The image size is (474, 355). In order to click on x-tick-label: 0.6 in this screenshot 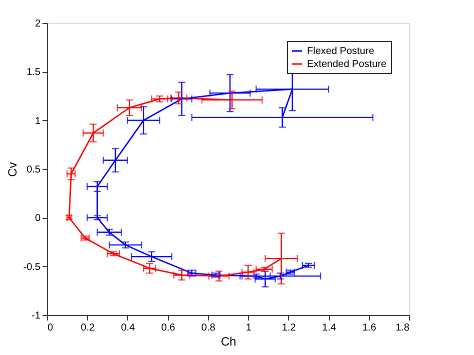, I will do `click(168, 328)`.